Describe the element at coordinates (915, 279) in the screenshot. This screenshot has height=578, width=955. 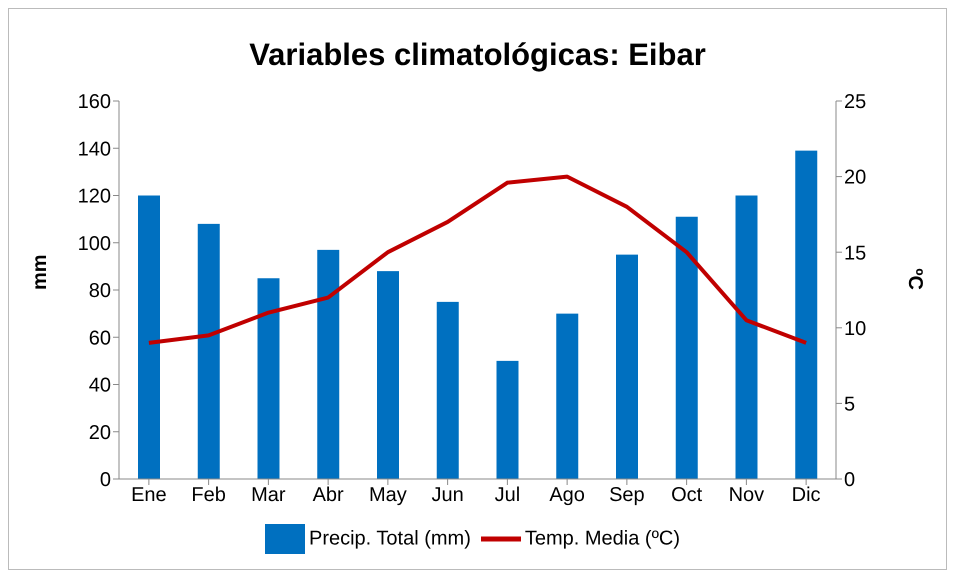
I see `y2-axis-title: ºC` at that location.